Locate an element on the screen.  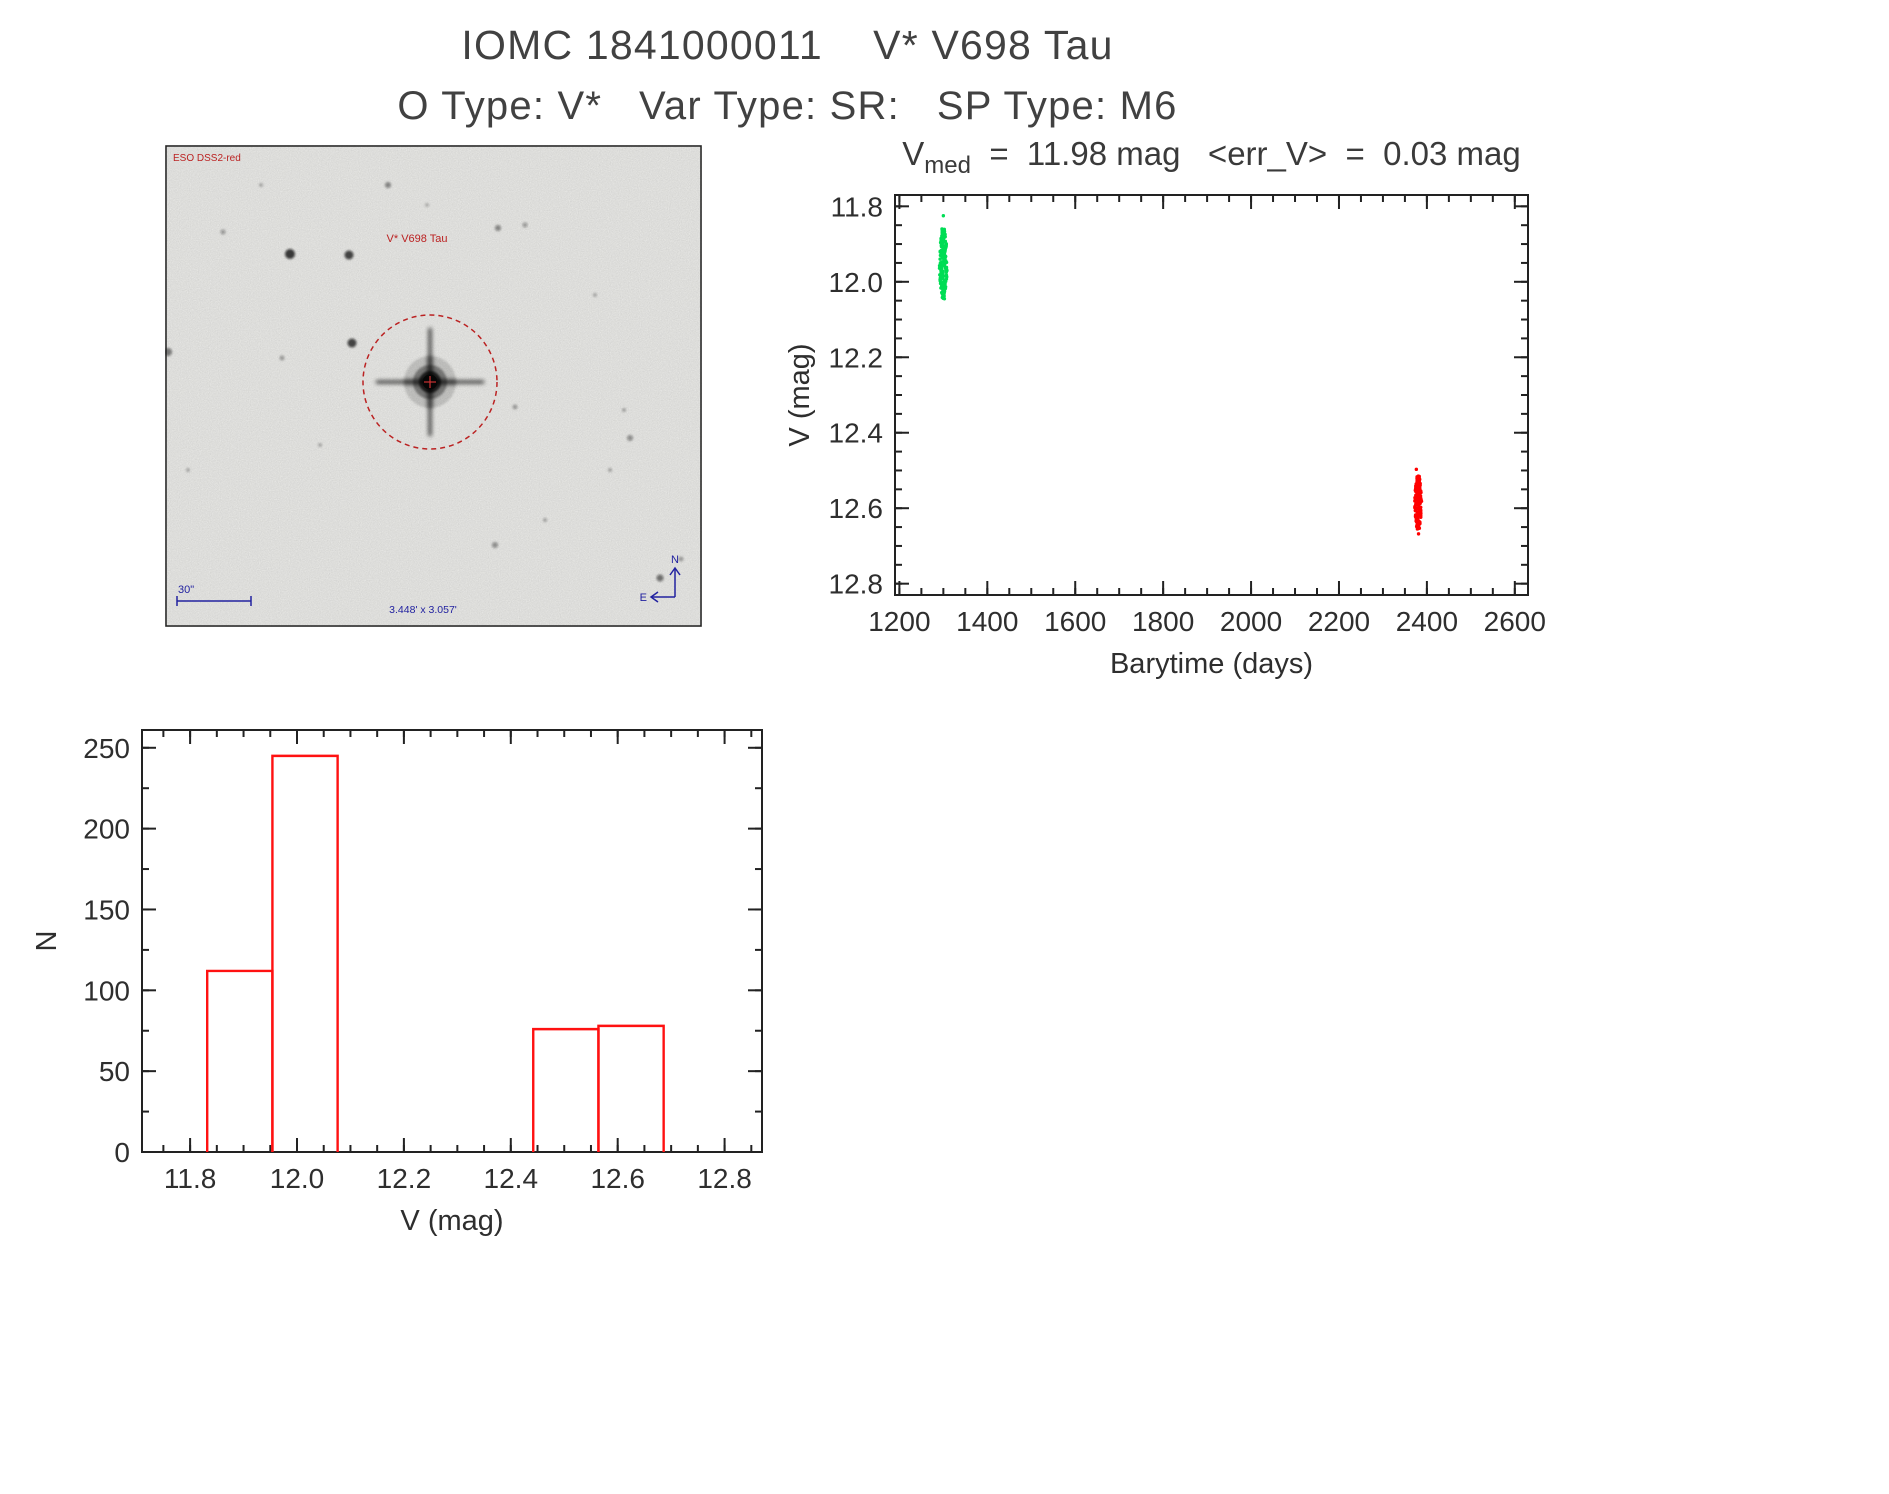
page-subtitle: O Type: V* Var Type: SR: SP Type: M6 is located at coordinates (787, 106).